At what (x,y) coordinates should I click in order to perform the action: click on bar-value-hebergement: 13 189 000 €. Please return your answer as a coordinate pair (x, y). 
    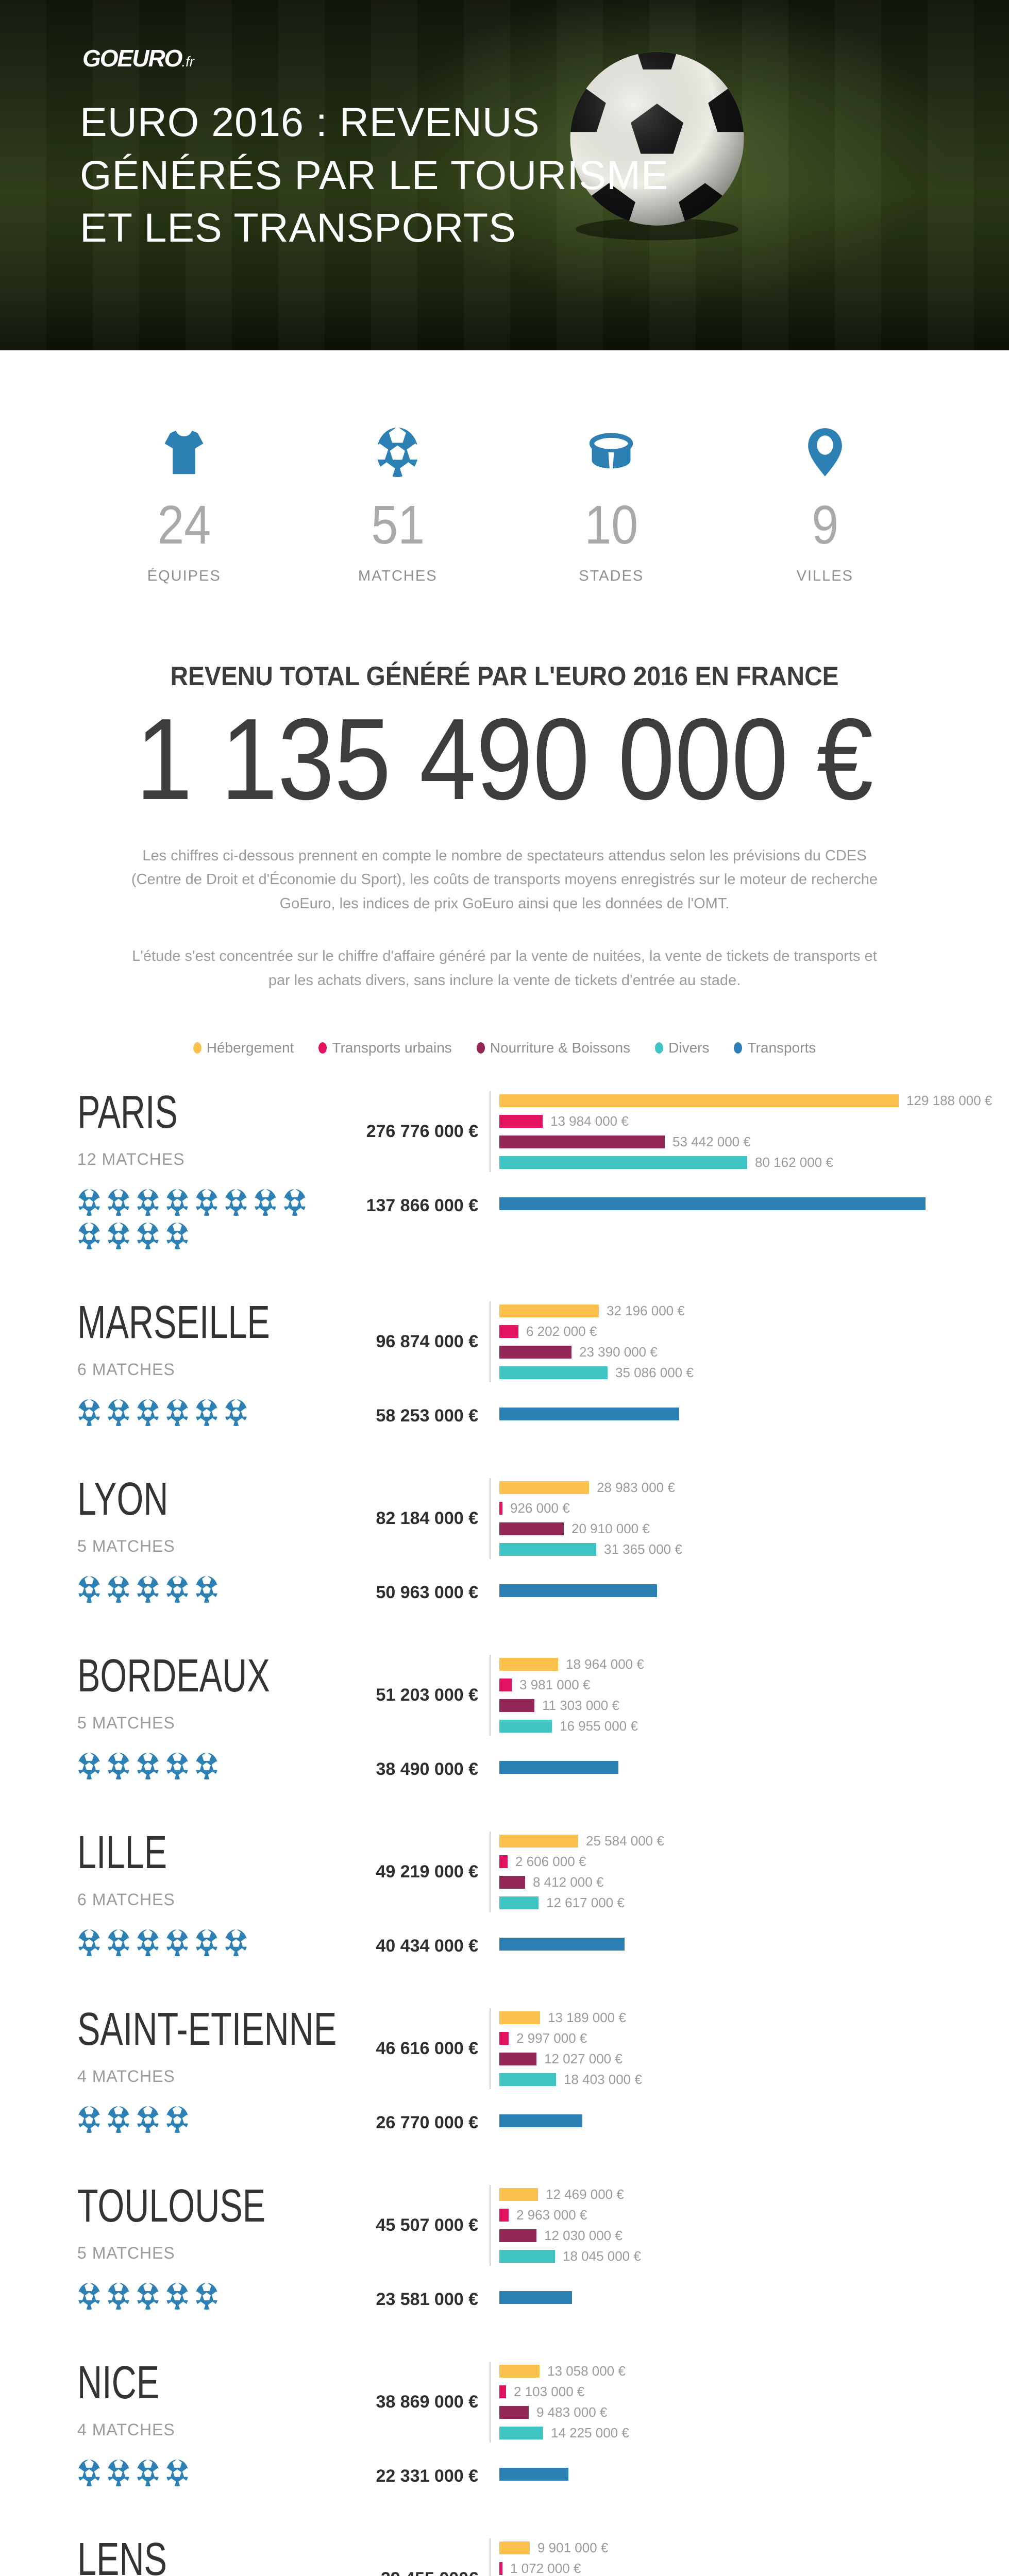
    Looking at the image, I should click on (587, 2017).